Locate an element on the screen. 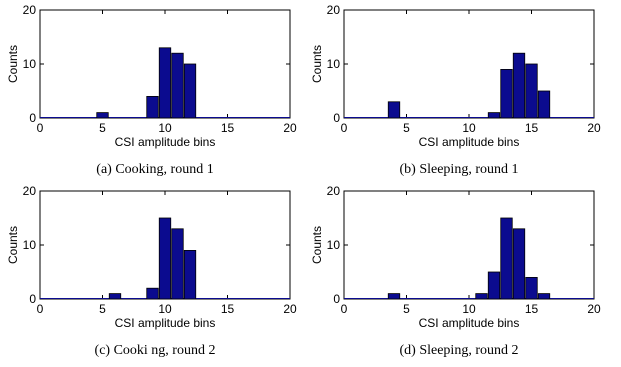 The image size is (621, 367). caption-b: (b) Sleeping, round 1 is located at coordinates (459, 170).